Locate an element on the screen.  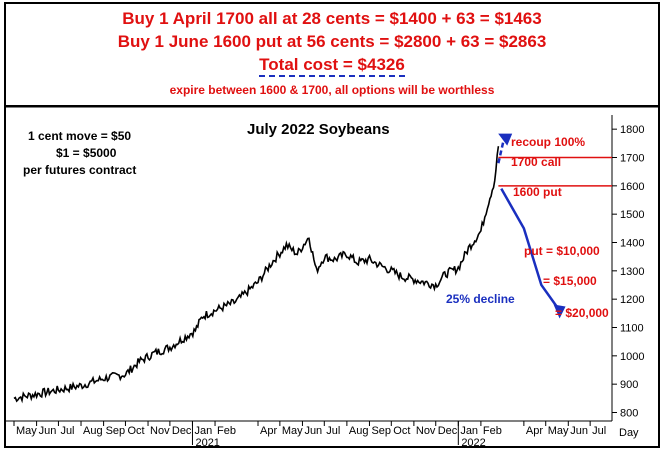
y-tick-label: 1700 is located at coordinates (632, 159).